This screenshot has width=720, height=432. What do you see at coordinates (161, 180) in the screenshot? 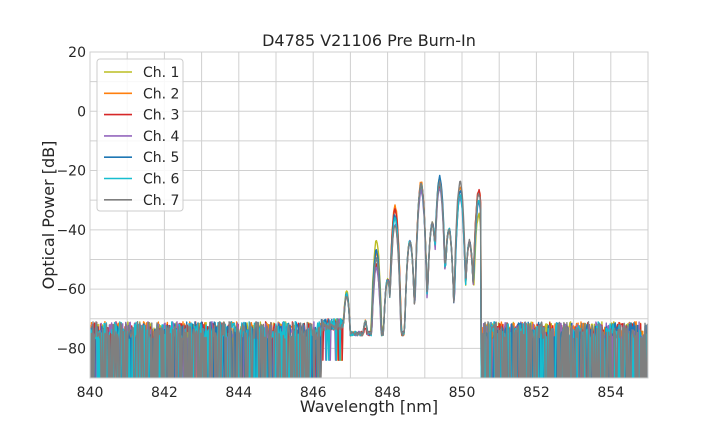
I see `legend-label: Ch. 6` at bounding box center [161, 180].